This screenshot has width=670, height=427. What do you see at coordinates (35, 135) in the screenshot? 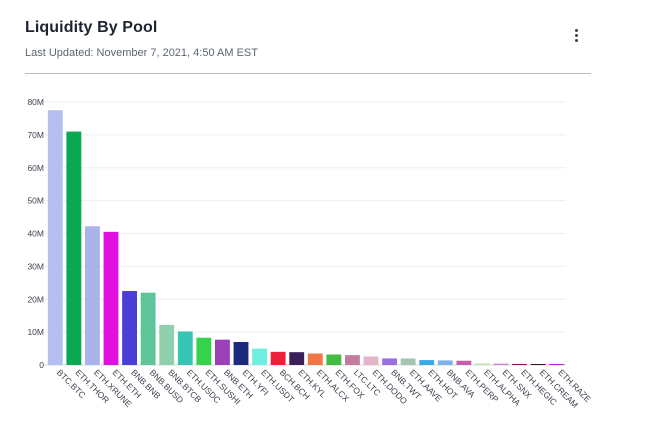
I see `y-tick-label: 70M` at bounding box center [35, 135].